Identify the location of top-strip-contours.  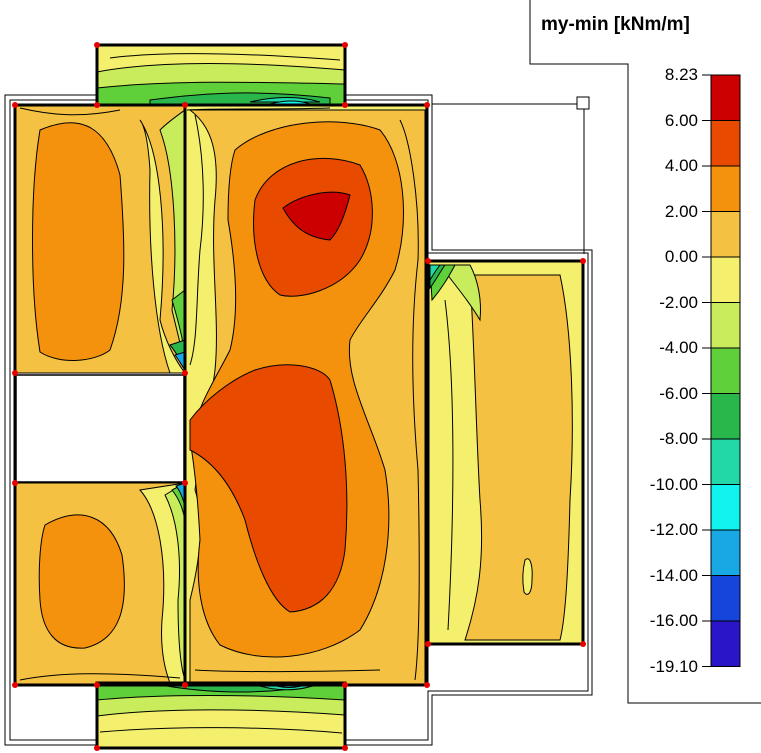
(221, 75).